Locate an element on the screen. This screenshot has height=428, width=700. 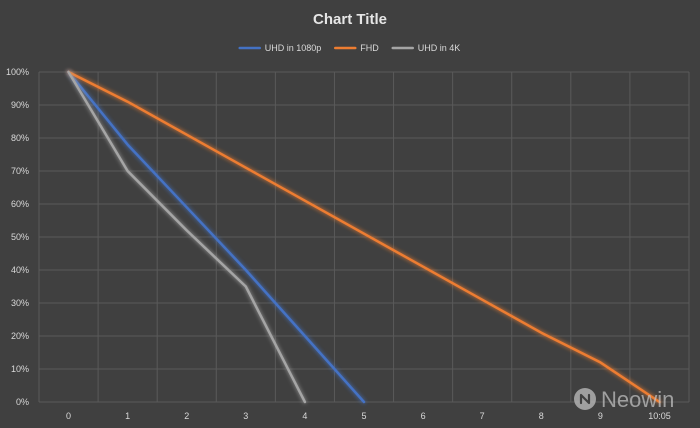
legend-label: FHD is located at coordinates (369, 48).